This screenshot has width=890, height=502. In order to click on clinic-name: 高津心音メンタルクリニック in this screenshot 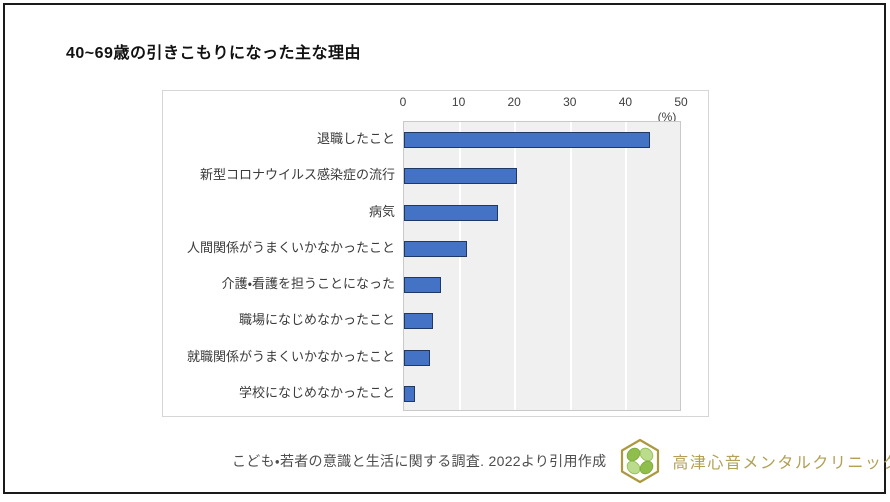, I will do `click(781, 463)`.